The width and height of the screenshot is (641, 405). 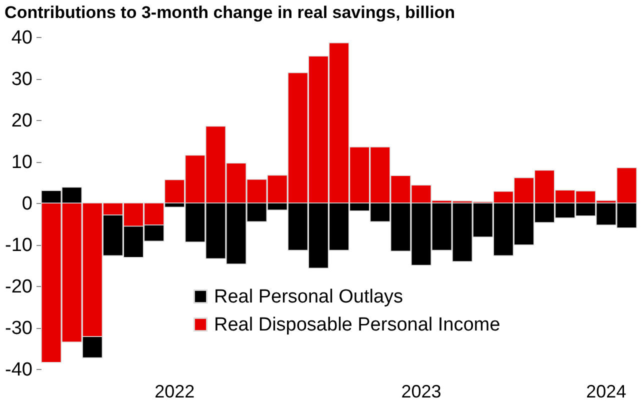 I want to click on x-tick-label: 2024, so click(x=606, y=392).